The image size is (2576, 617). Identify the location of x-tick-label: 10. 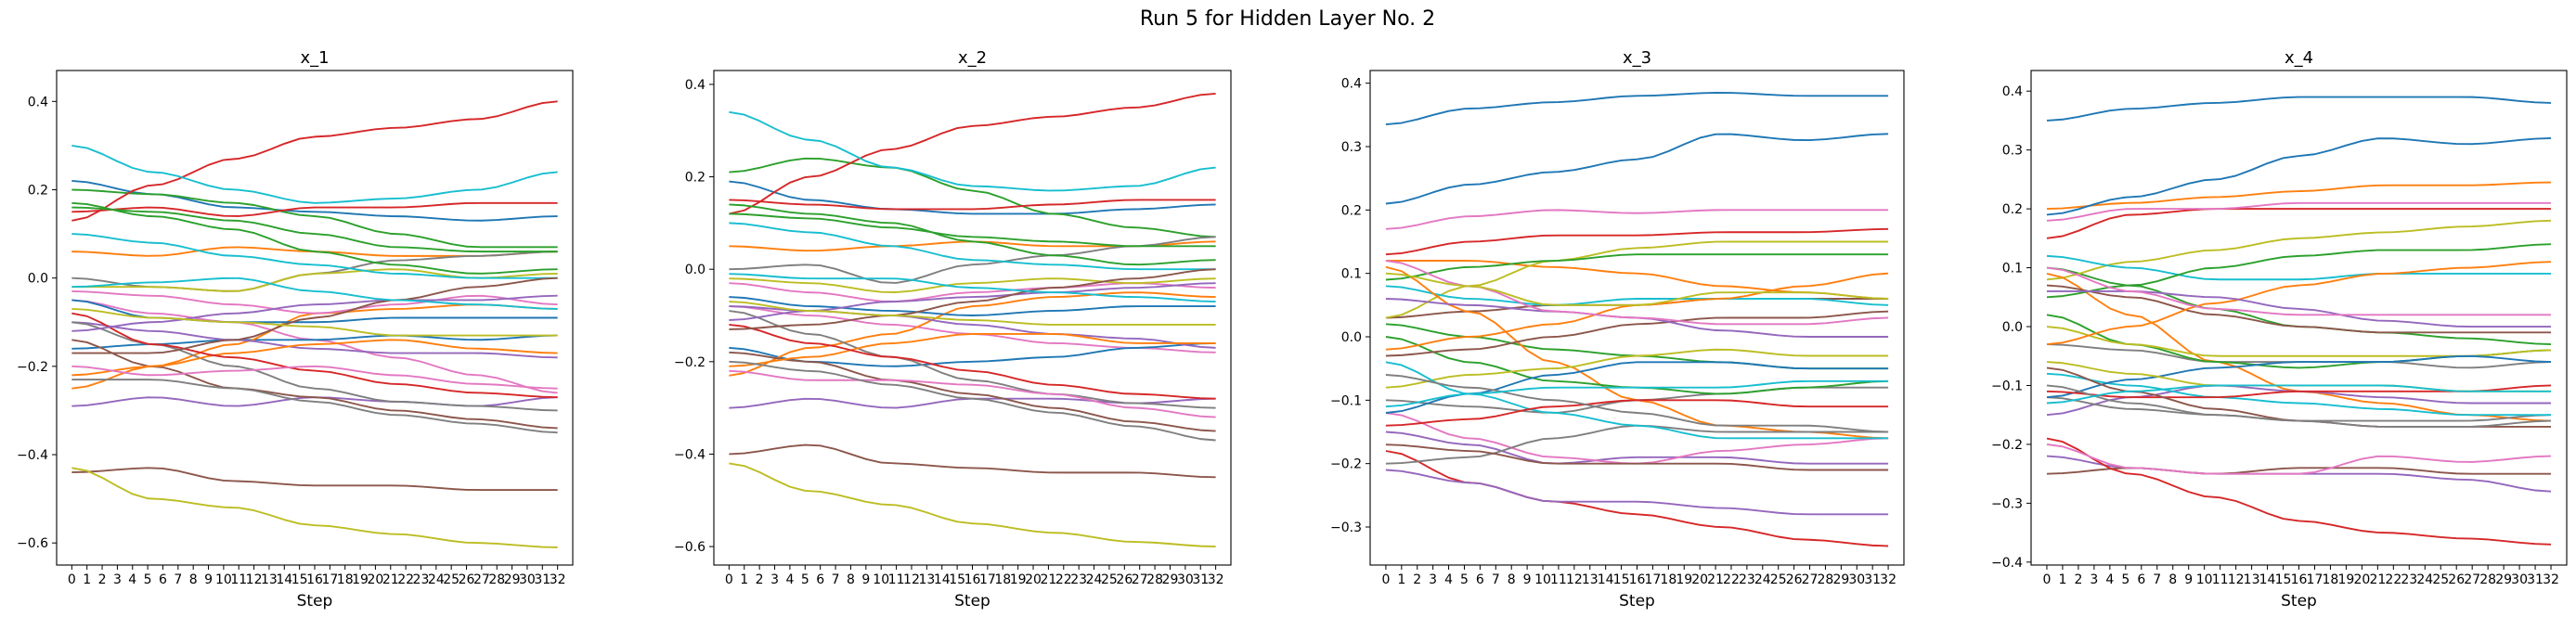
(1542, 579).